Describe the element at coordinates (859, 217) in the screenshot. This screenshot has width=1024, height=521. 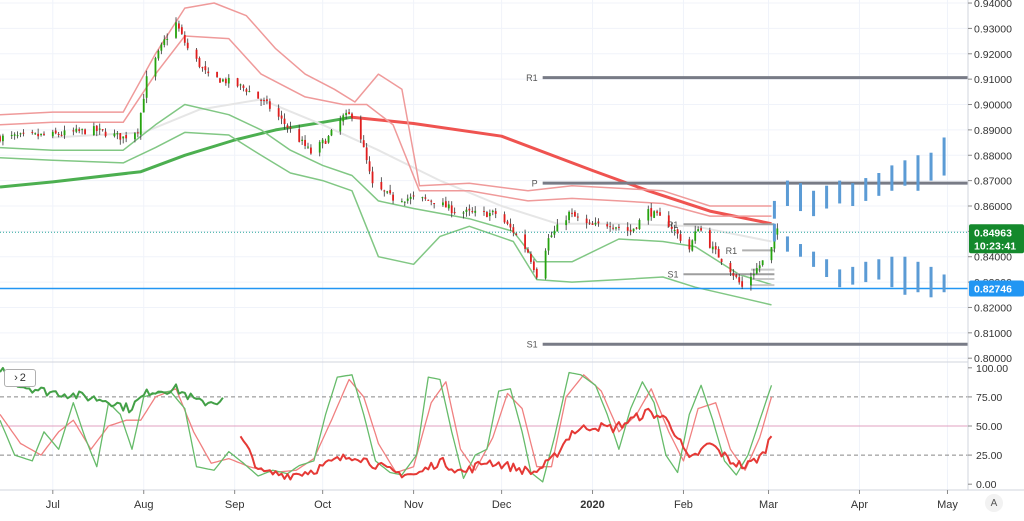
I see `forecast-bars` at that location.